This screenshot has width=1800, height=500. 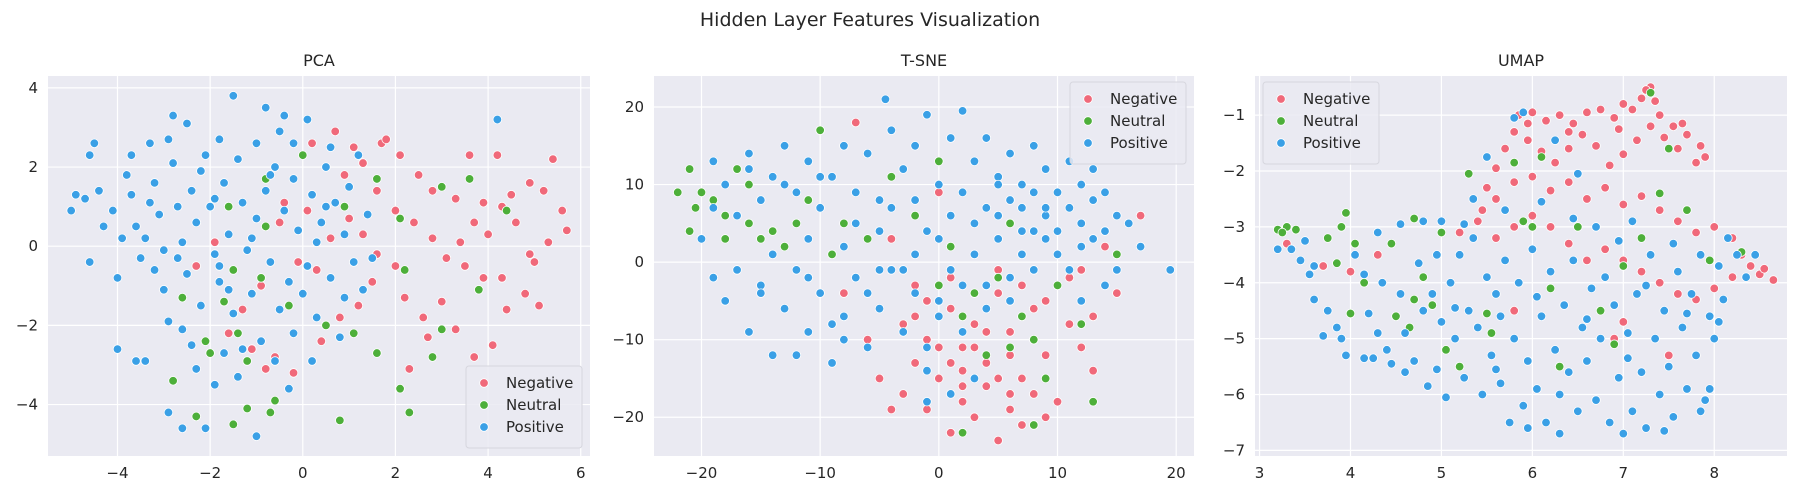 I want to click on series-neutral, so click(x=1510, y=230).